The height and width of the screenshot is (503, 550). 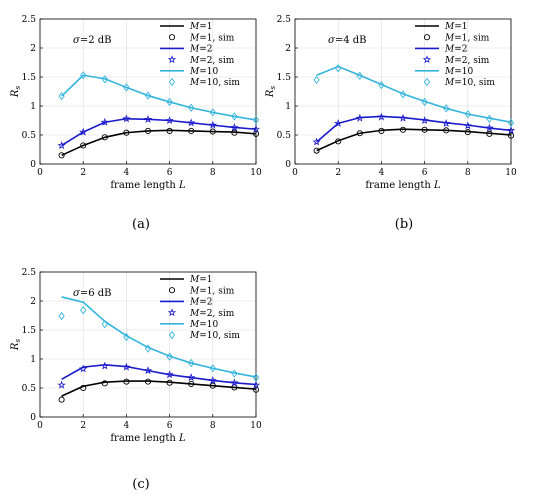 What do you see at coordinates (347, 40) in the screenshot?
I see `sigma-annotation: σ=4 dB` at bounding box center [347, 40].